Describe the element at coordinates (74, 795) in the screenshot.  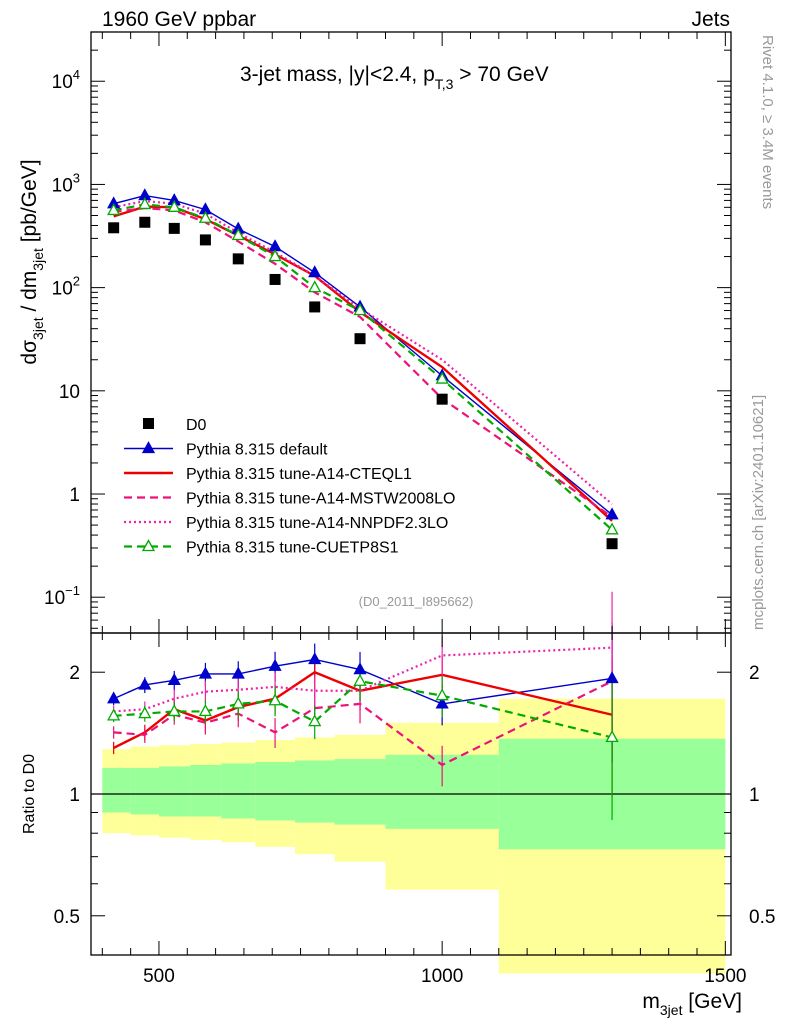
I see `ratio-tick-label-left: 1` at that location.